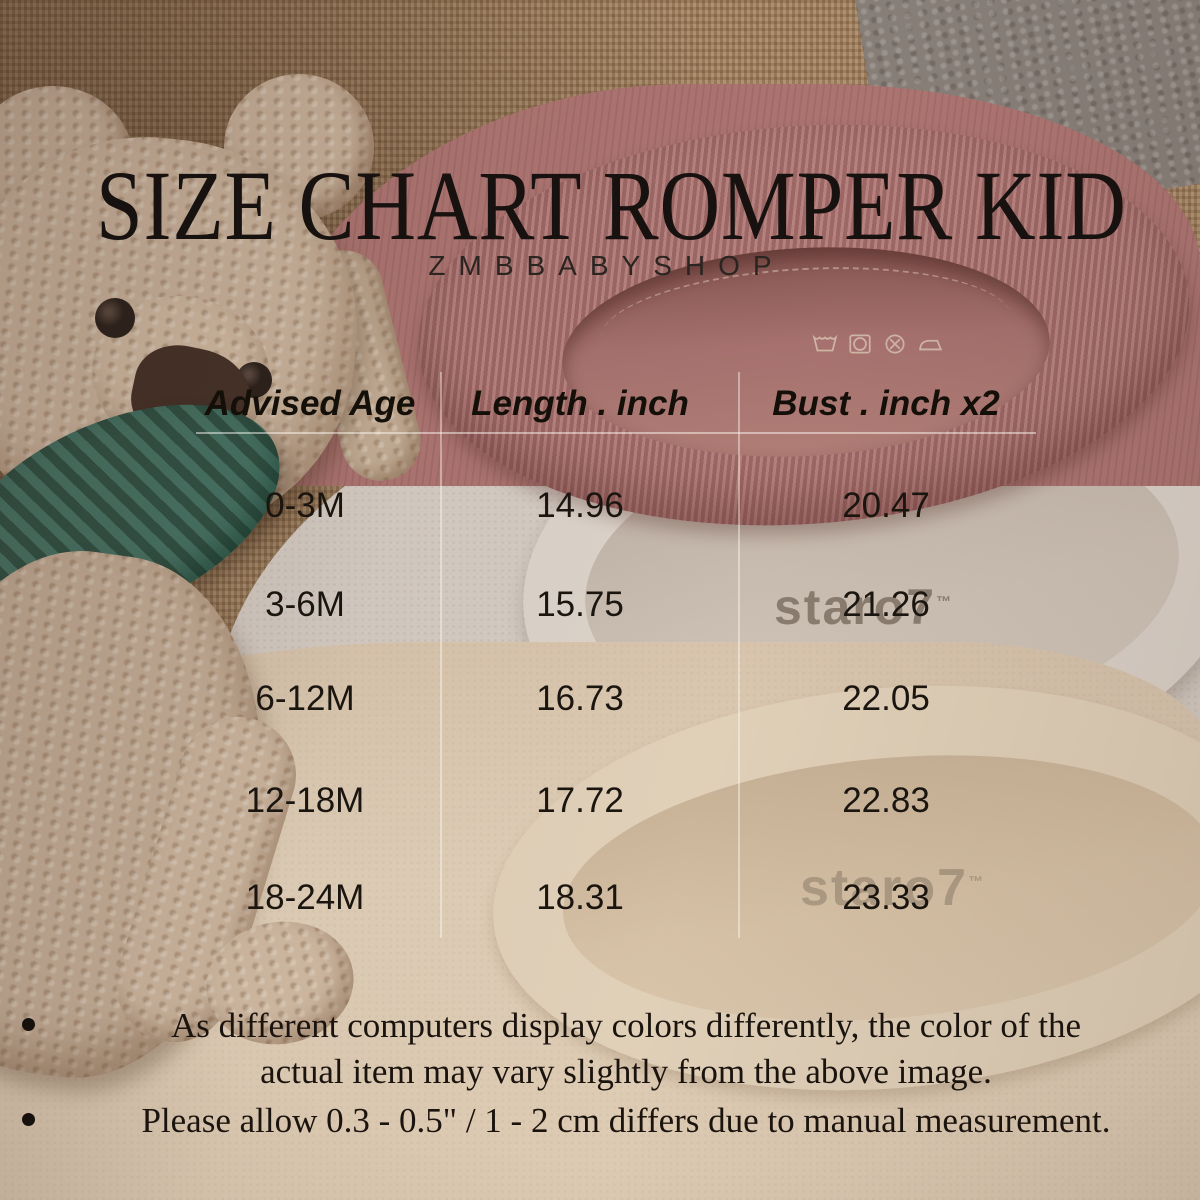 Image resolution: width=1200 pixels, height=1200 pixels. Describe the element at coordinates (886, 897) in the screenshot. I see `bust-cell: 23.33` at that location.